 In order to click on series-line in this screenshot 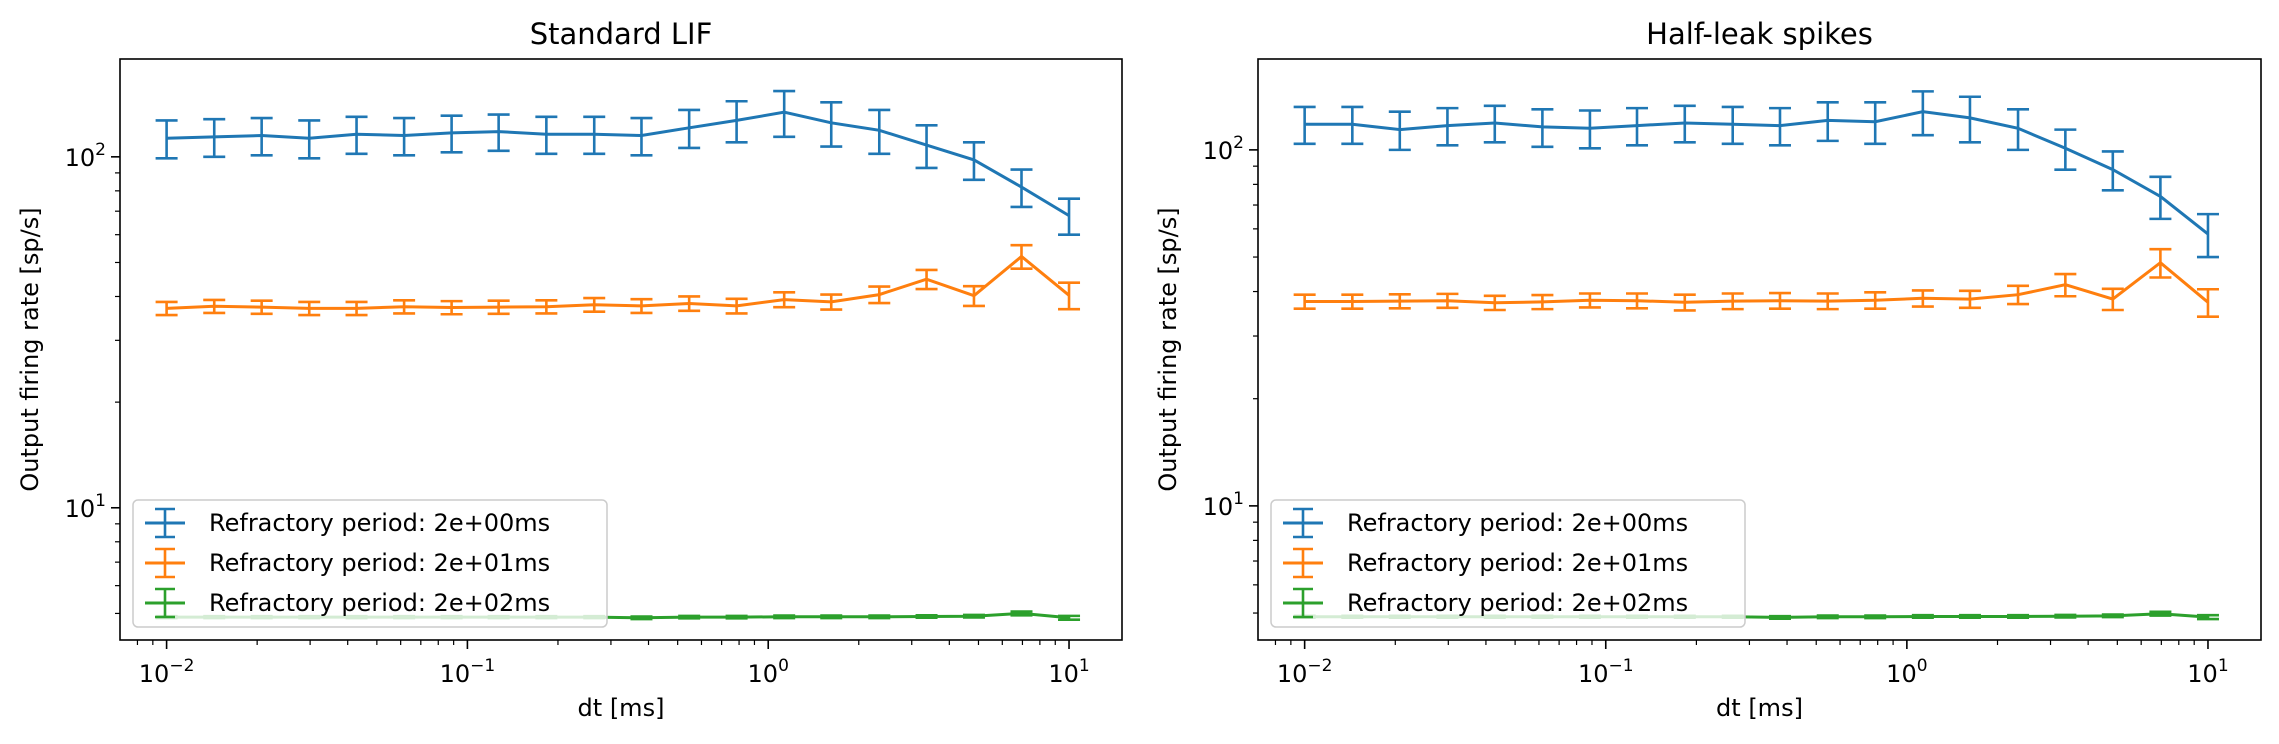, I will do `click(1756, 282)`.